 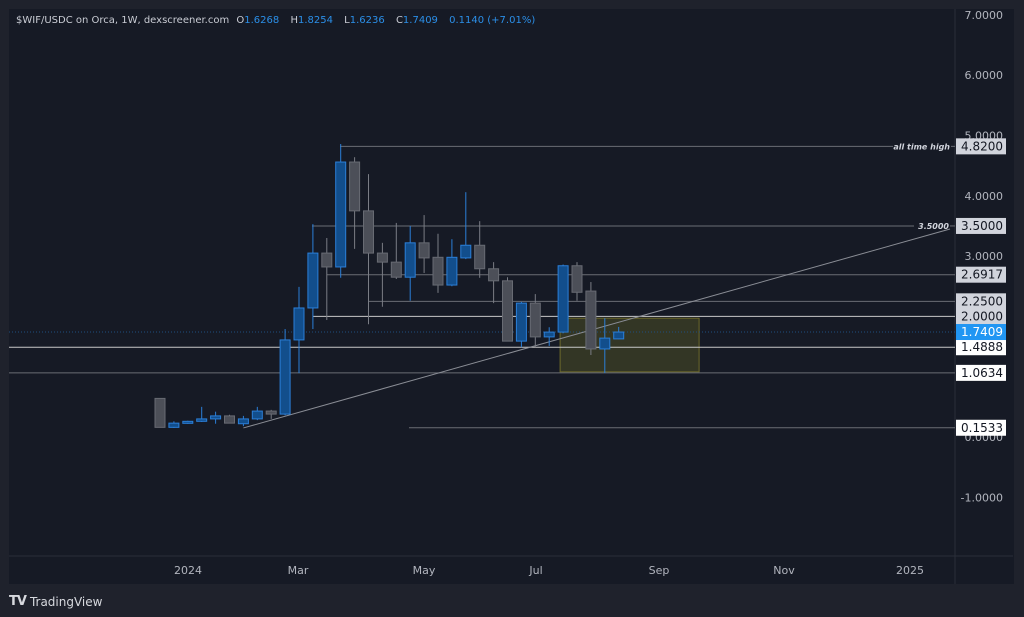 What do you see at coordinates (367, 20) in the screenshot?
I see `low-value: 1.6236` at bounding box center [367, 20].